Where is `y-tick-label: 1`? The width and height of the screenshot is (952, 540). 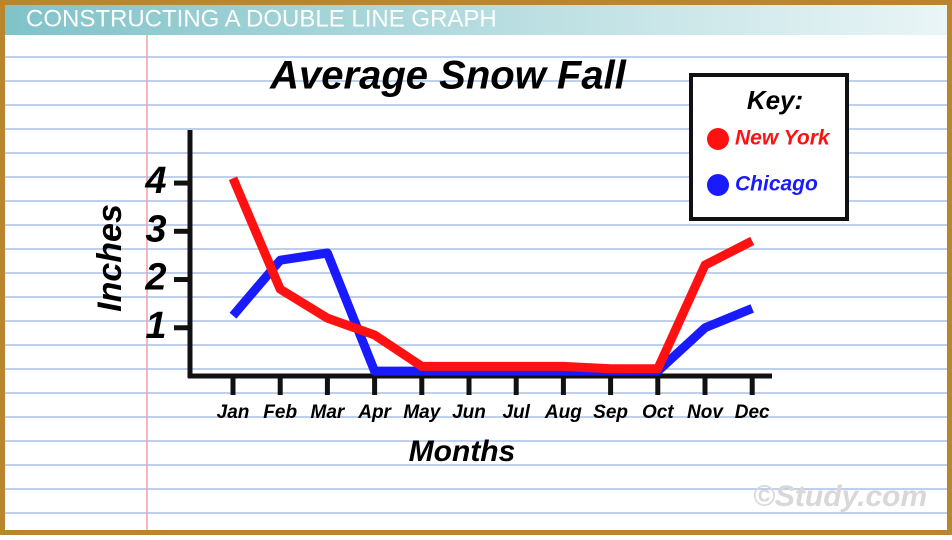 y-tick-label: 1 is located at coordinates (155, 326).